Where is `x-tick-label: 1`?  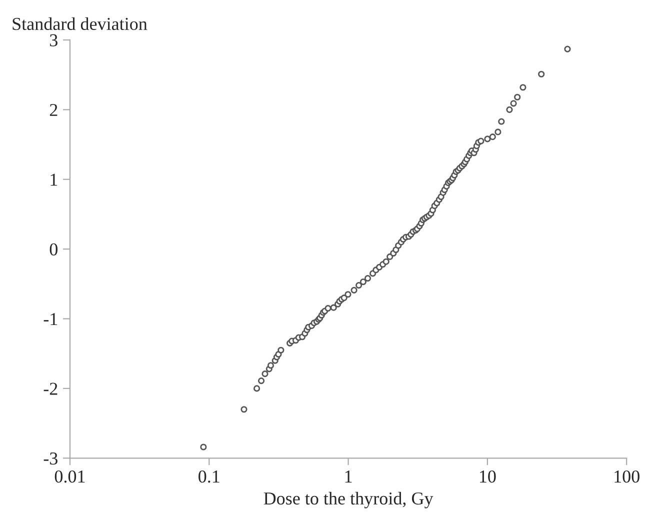 x-tick-label: 1 is located at coordinates (348, 476).